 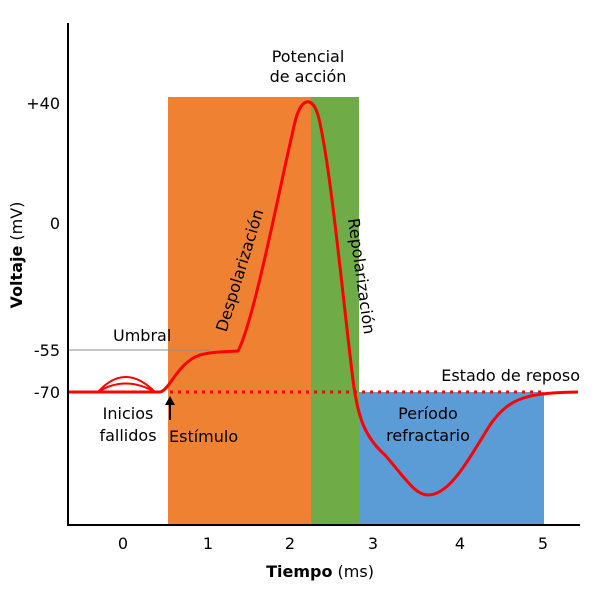 I want to click on x-tick-label-0: 0, so click(x=123, y=543).